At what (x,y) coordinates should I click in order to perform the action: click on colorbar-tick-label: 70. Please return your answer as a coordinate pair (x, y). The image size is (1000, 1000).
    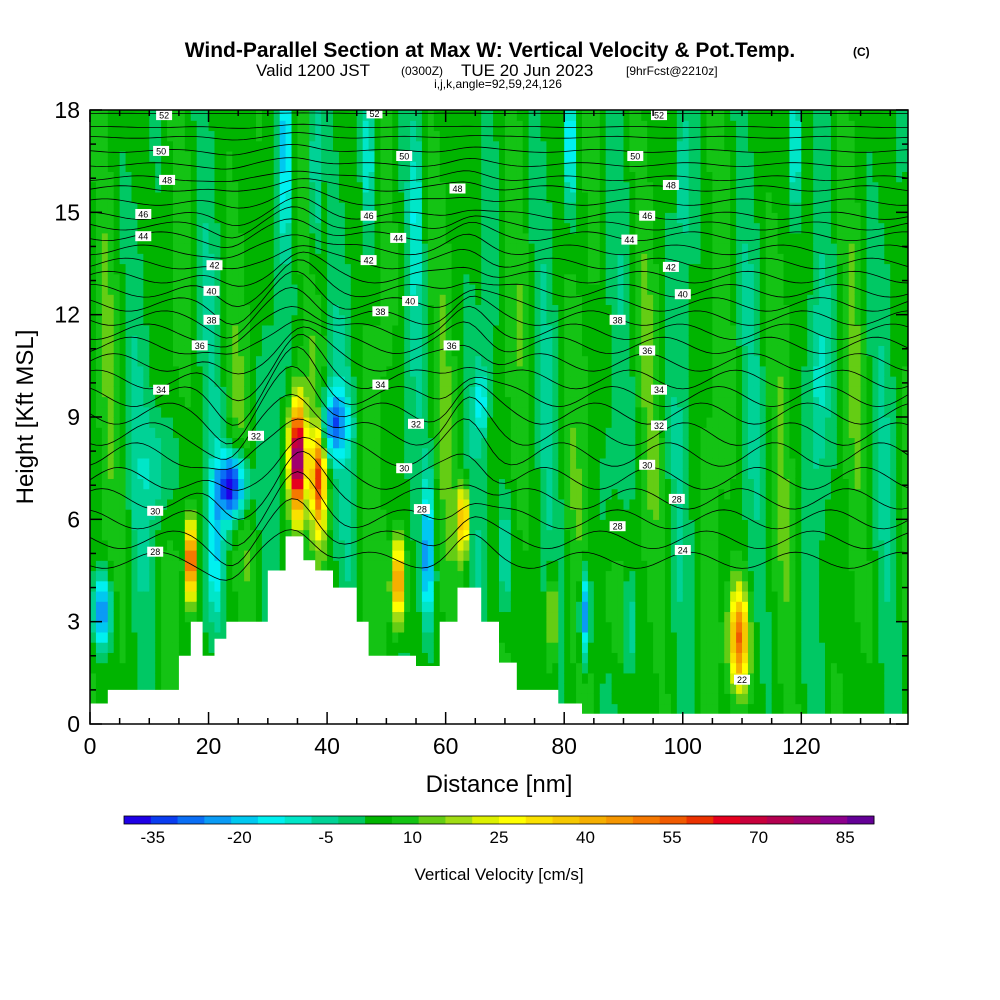
    Looking at the image, I should click on (758, 837).